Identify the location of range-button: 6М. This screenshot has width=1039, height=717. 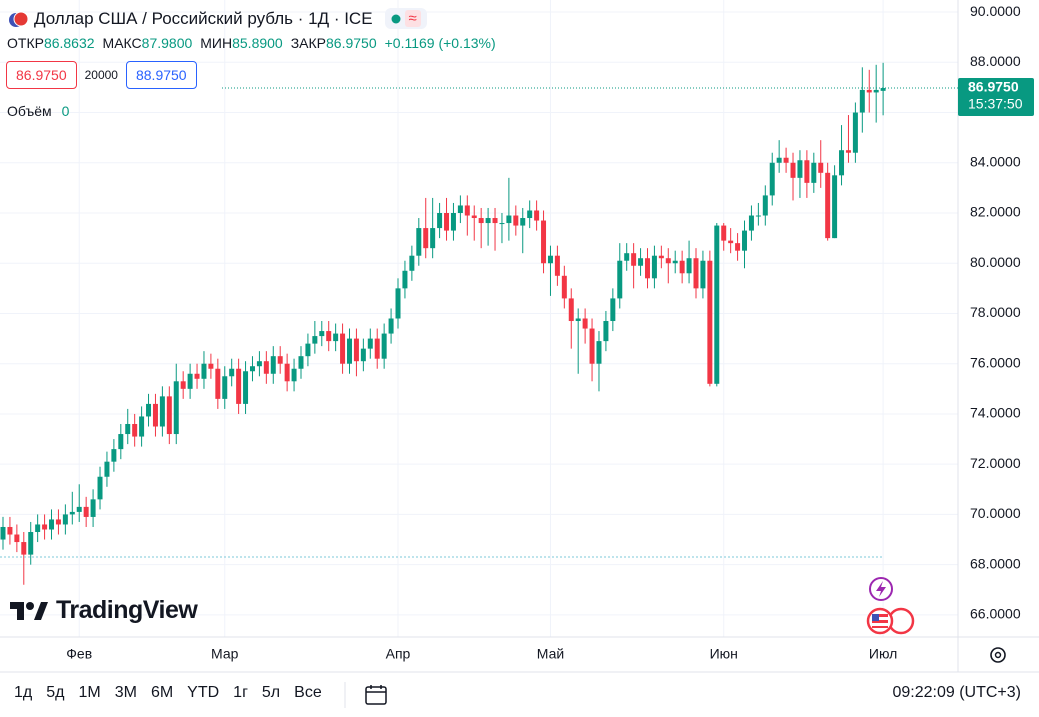
(162, 692).